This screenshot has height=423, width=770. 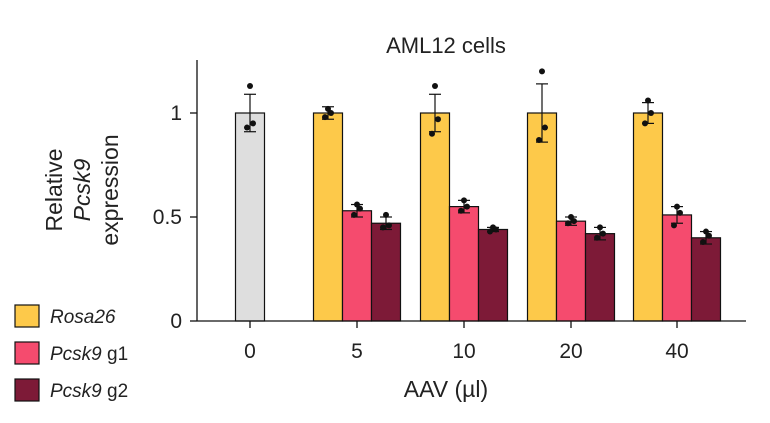 I want to click on y-axis: 00.51, so click(x=175, y=196).